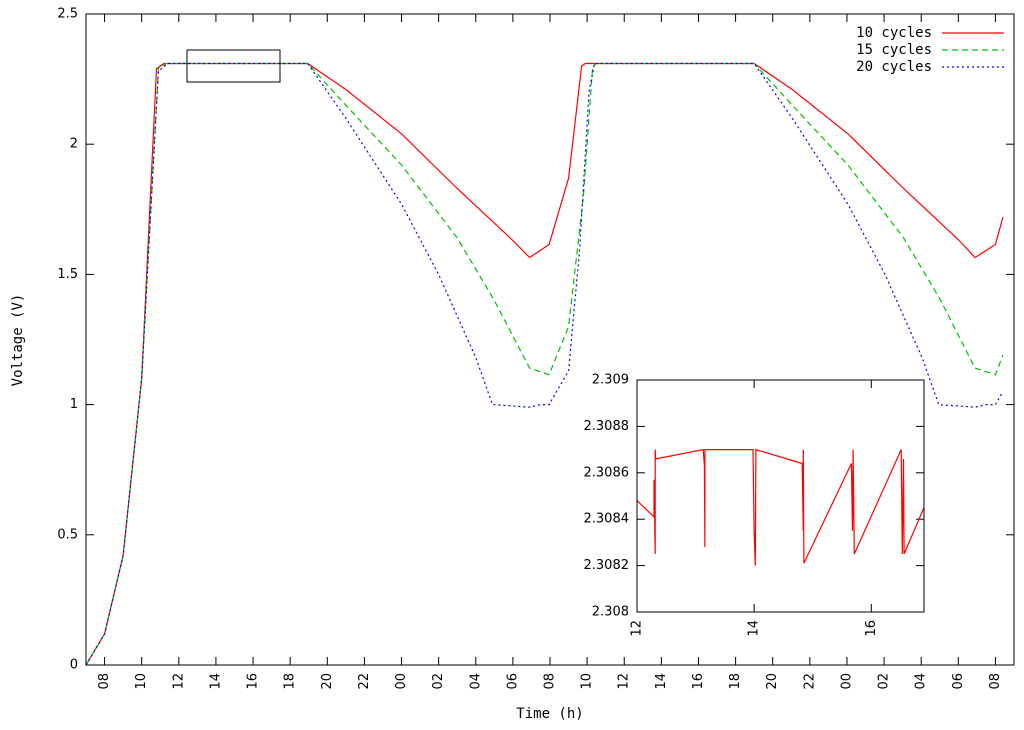 The image size is (1024, 730). Describe the element at coordinates (67, 14) in the screenshot. I see `y-tick-label: 2.5` at that location.